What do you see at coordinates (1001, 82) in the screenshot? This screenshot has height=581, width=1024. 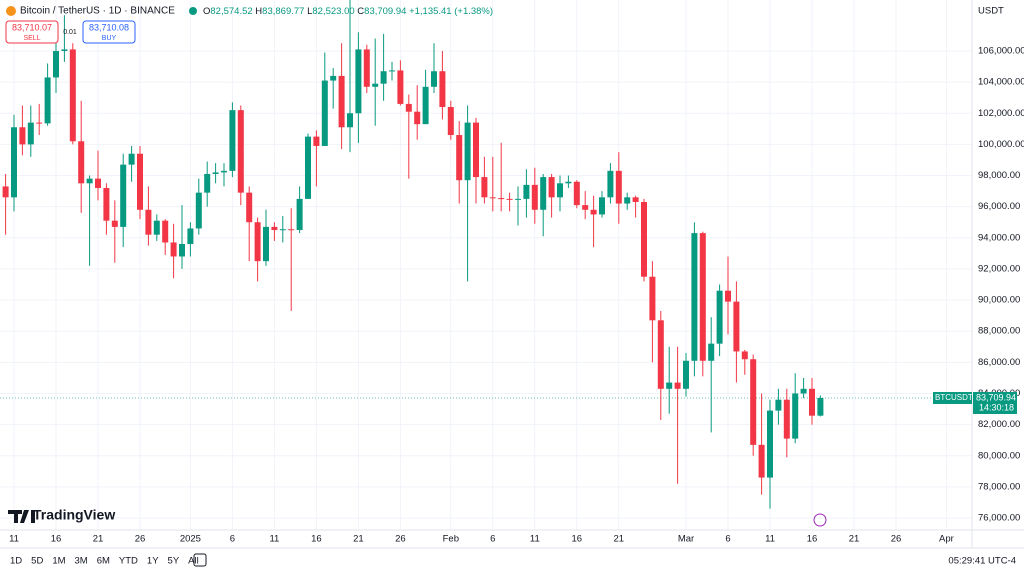 I see `y-tick-label: 104,000.00` at bounding box center [1001, 82].